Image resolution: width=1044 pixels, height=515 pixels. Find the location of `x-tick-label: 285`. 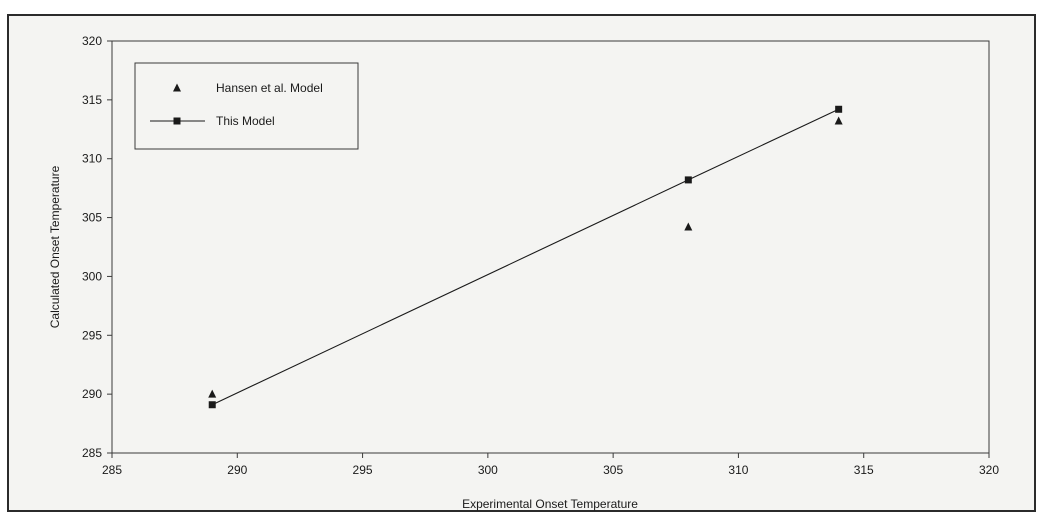

x-tick-label: 285 is located at coordinates (112, 470).